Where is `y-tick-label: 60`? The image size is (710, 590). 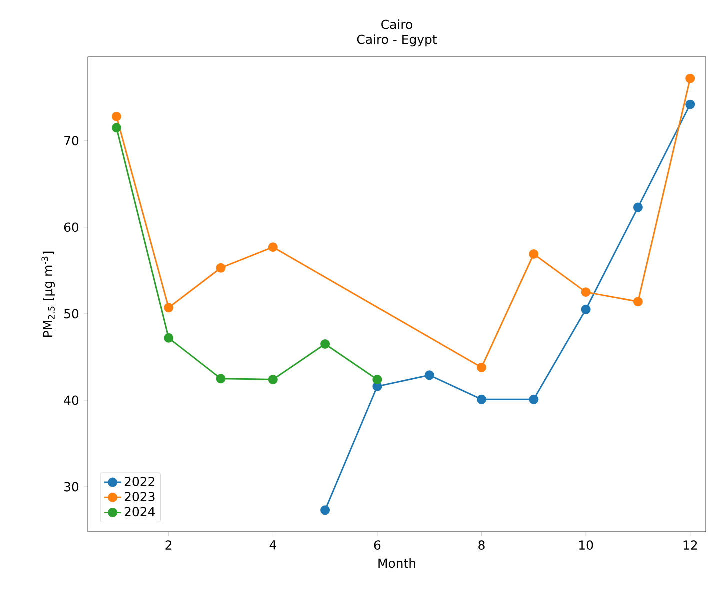 y-tick-label: 60 is located at coordinates (71, 227).